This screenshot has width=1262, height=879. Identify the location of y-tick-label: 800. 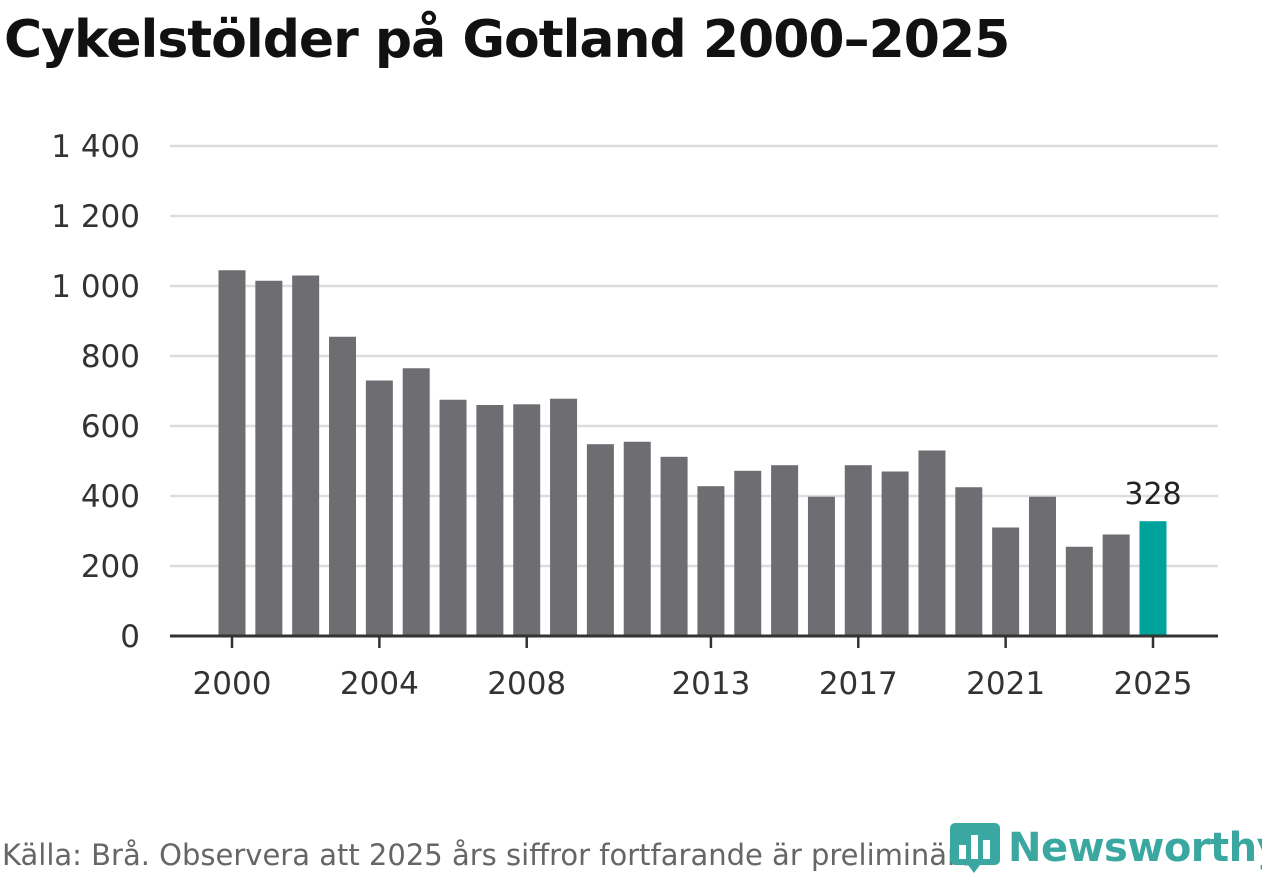
(110, 357).